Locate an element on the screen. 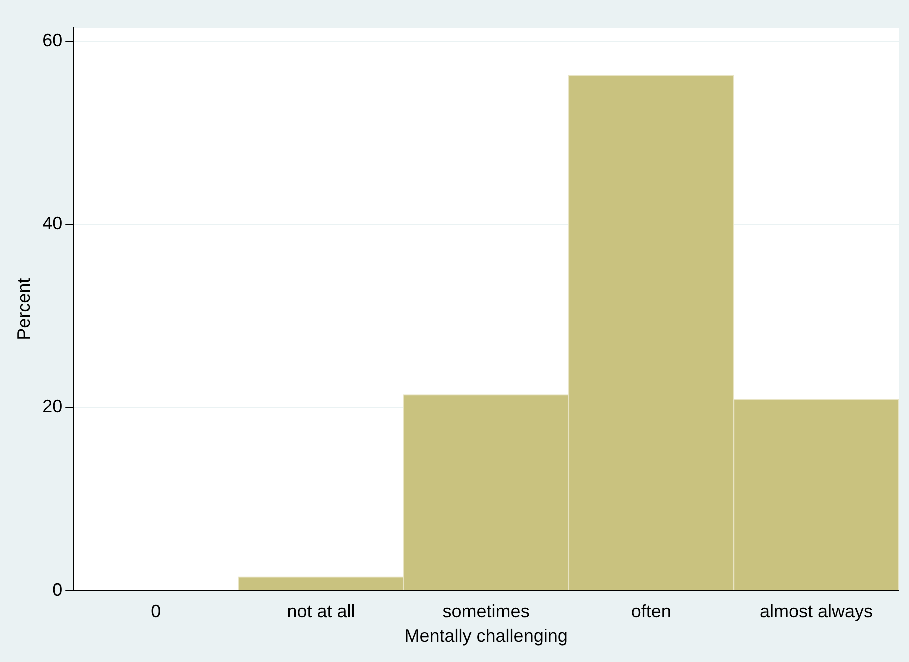  x-tick-label: often is located at coordinates (651, 612).